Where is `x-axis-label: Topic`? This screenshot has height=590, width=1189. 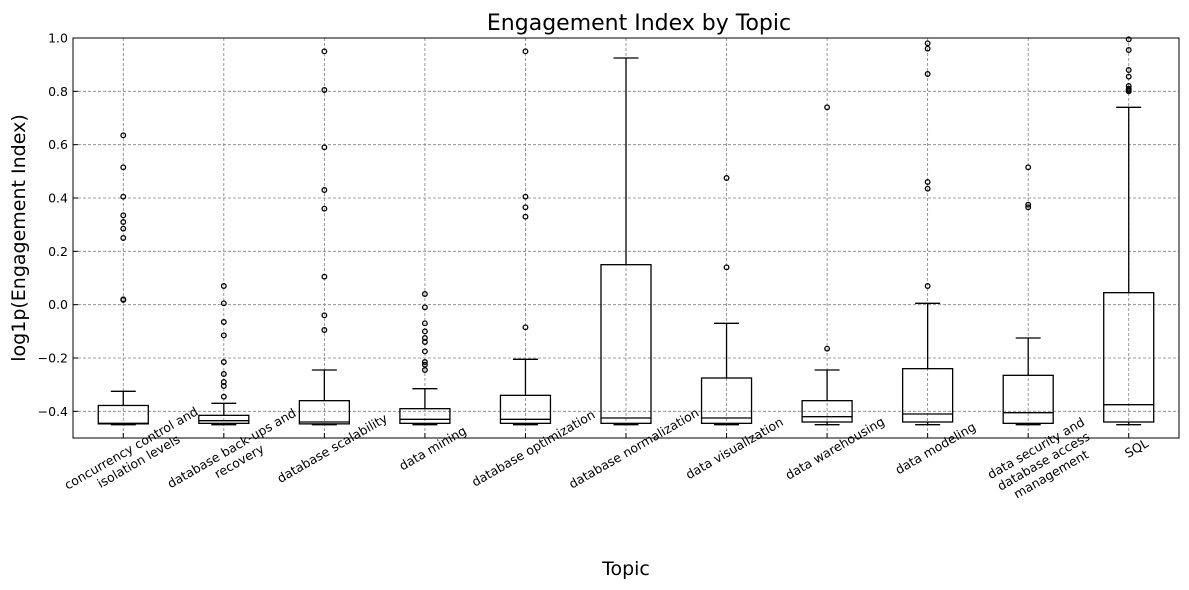
x-axis-label: Topic is located at coordinates (625, 569).